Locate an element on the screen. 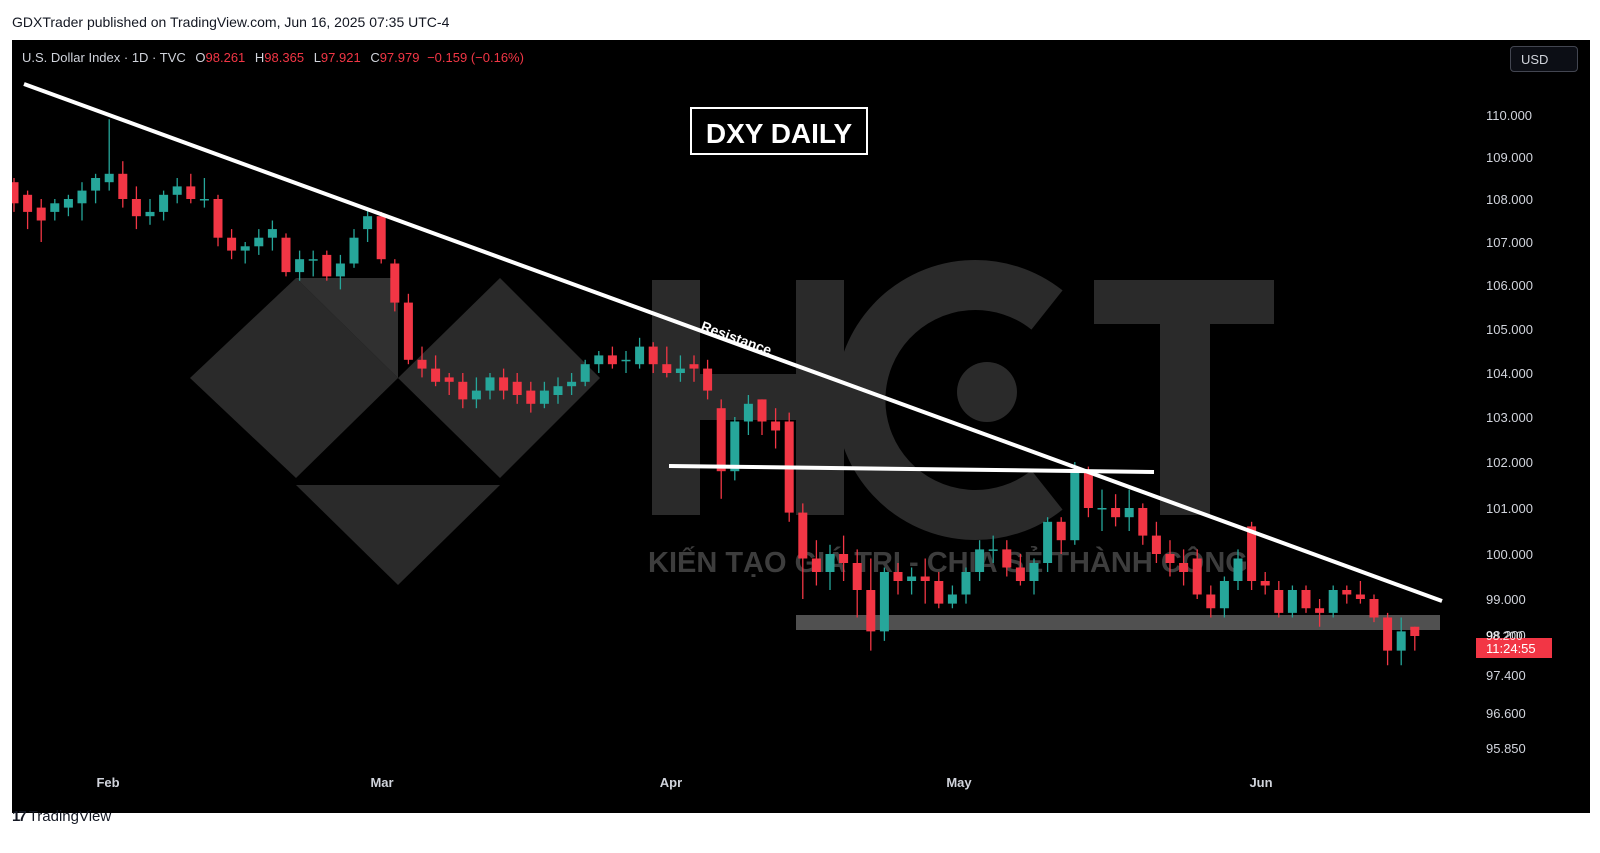 The width and height of the screenshot is (1600, 853). time-tick-label: Apr is located at coordinates (671, 782).